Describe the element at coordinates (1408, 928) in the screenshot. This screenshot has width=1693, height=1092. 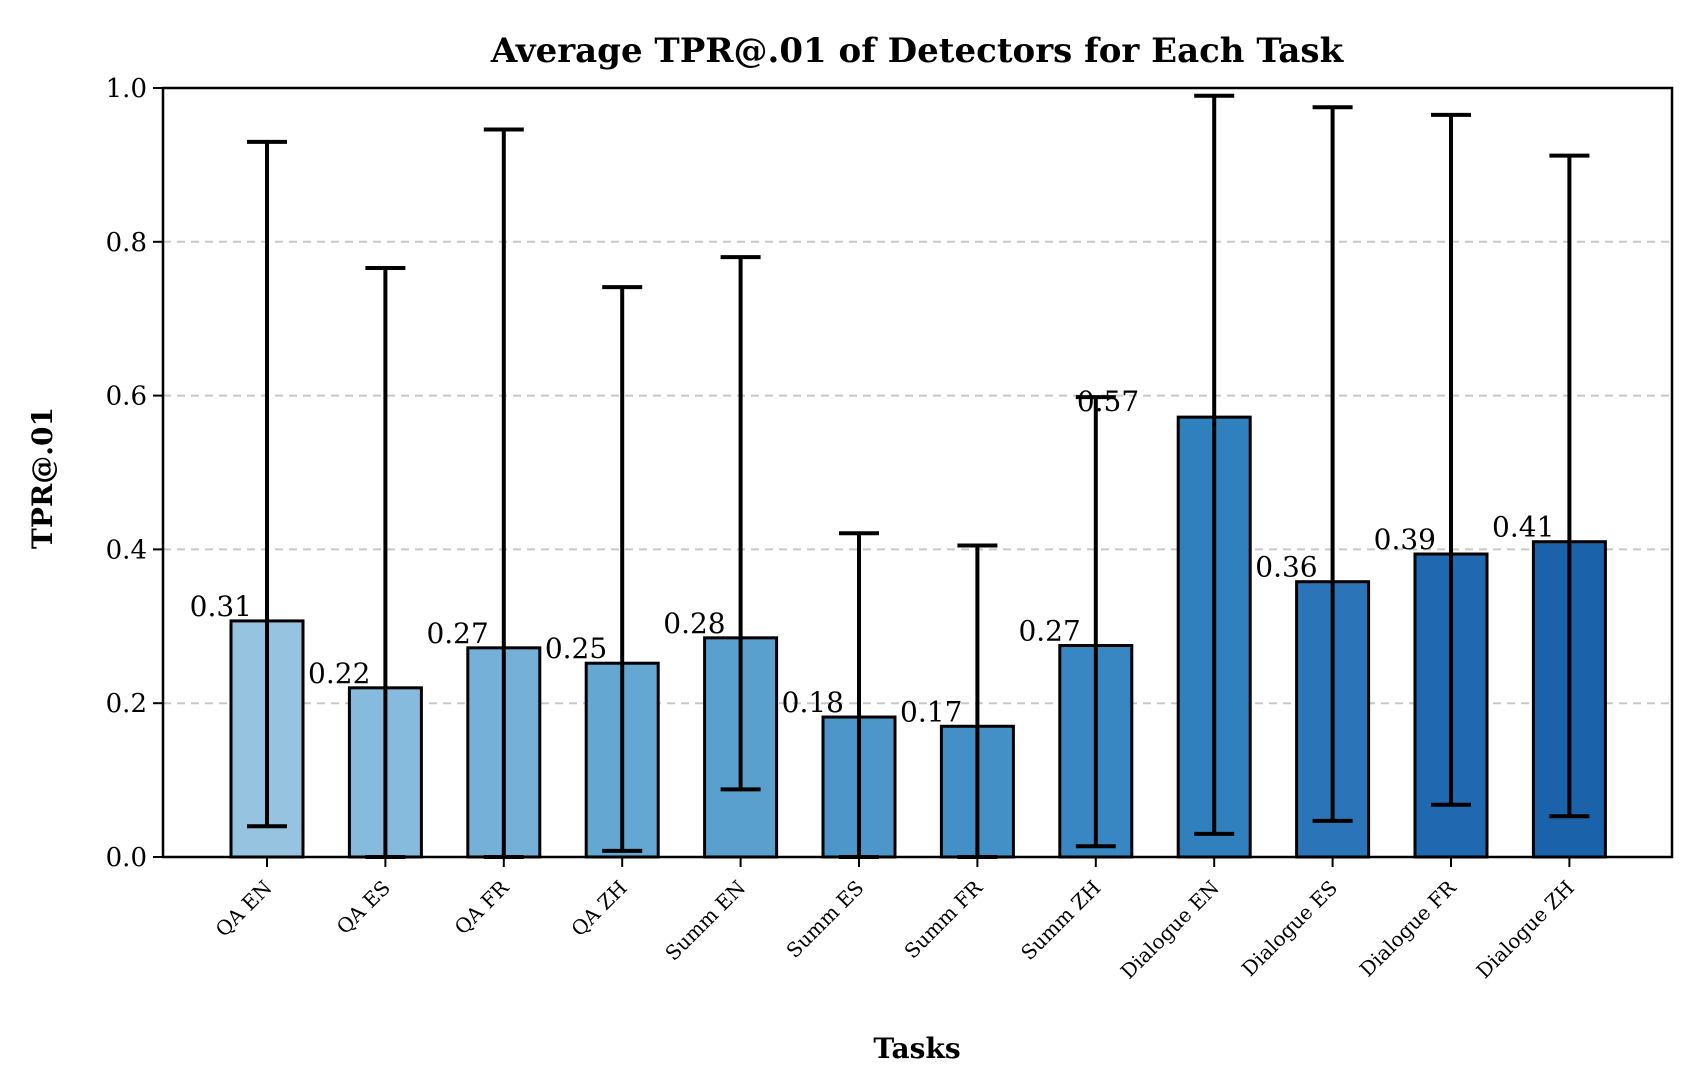
I see `x-tick-label: Dialogue FR` at that location.